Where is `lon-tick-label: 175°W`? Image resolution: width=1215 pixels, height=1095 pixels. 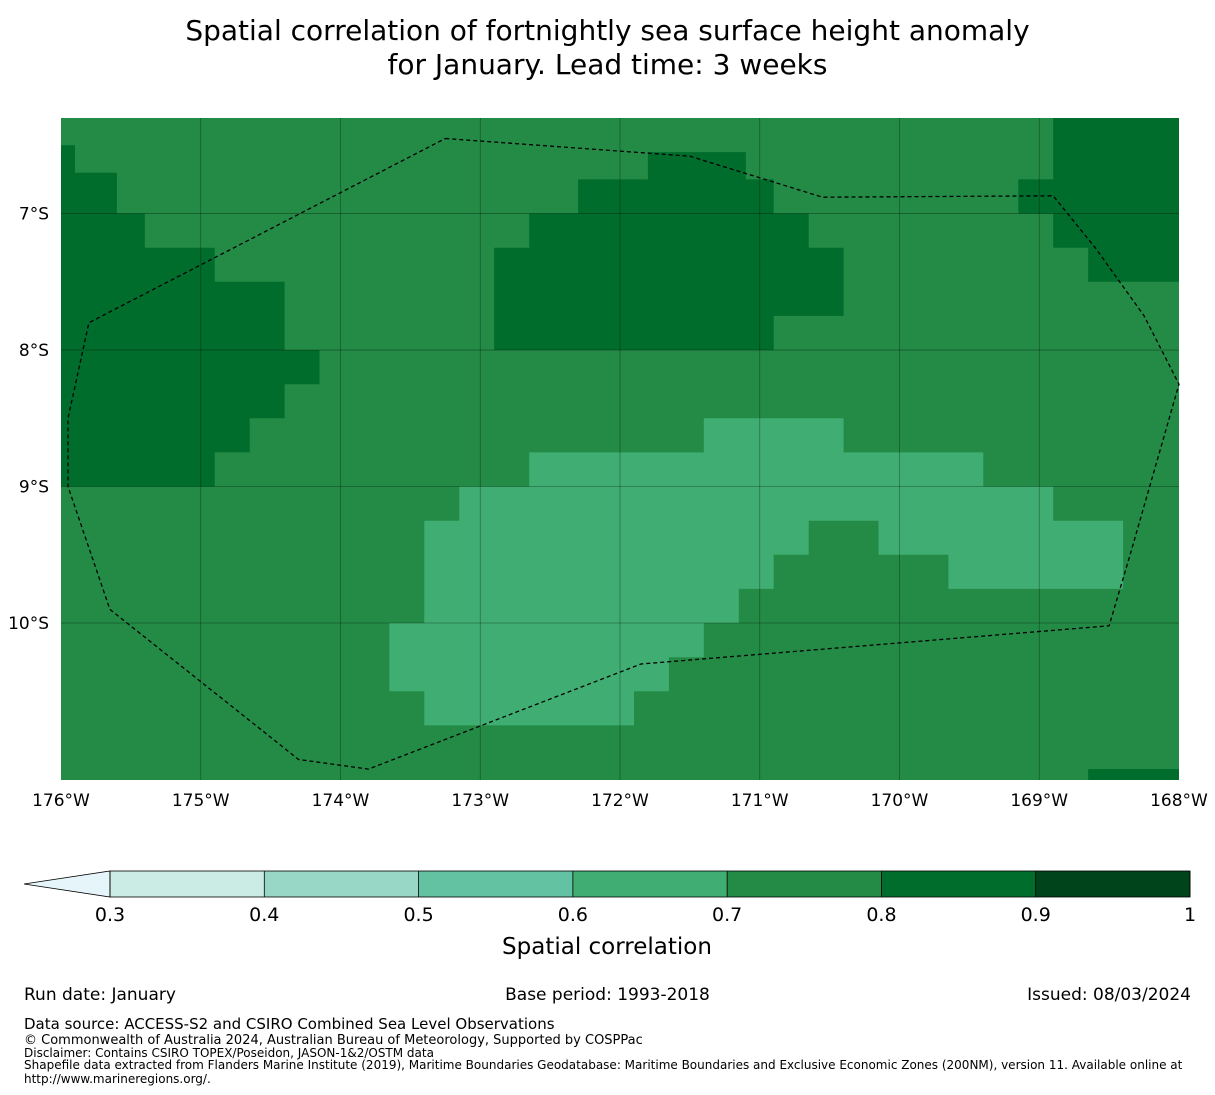
lon-tick-label: 175°W is located at coordinates (201, 801).